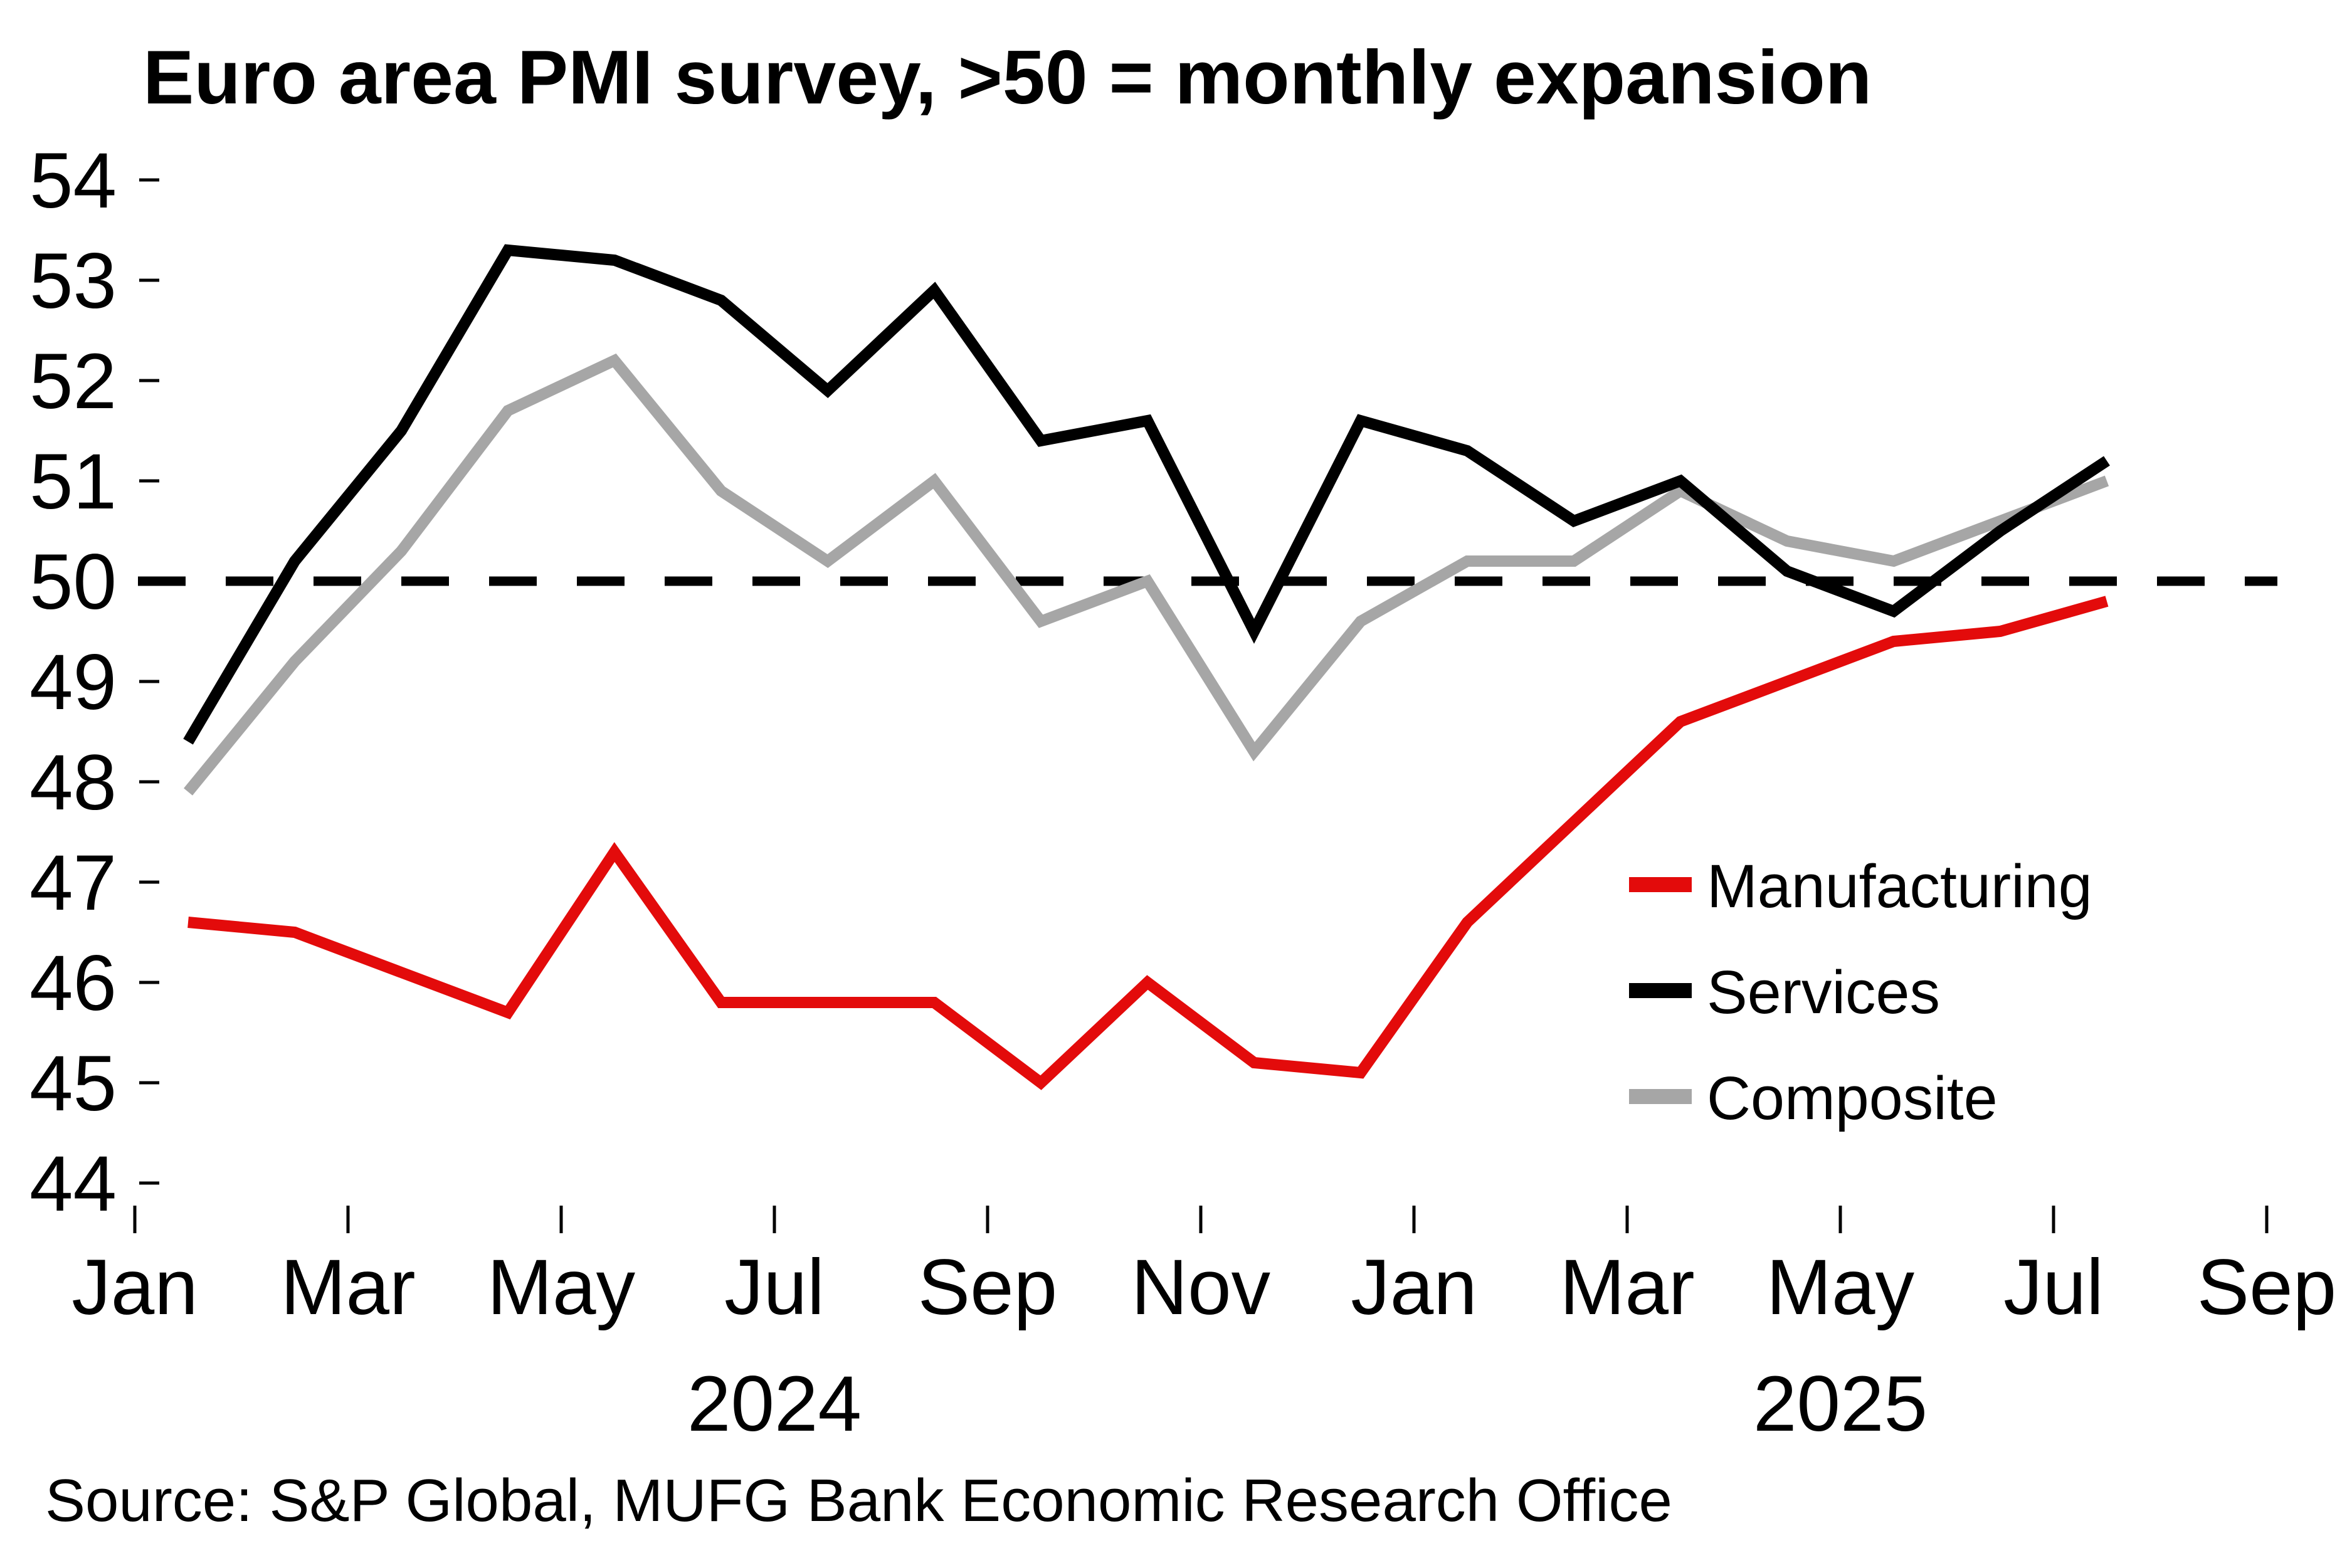 The image size is (2352, 1568). I want to click on x-axis-year-label: 2025, so click(1840, 1404).